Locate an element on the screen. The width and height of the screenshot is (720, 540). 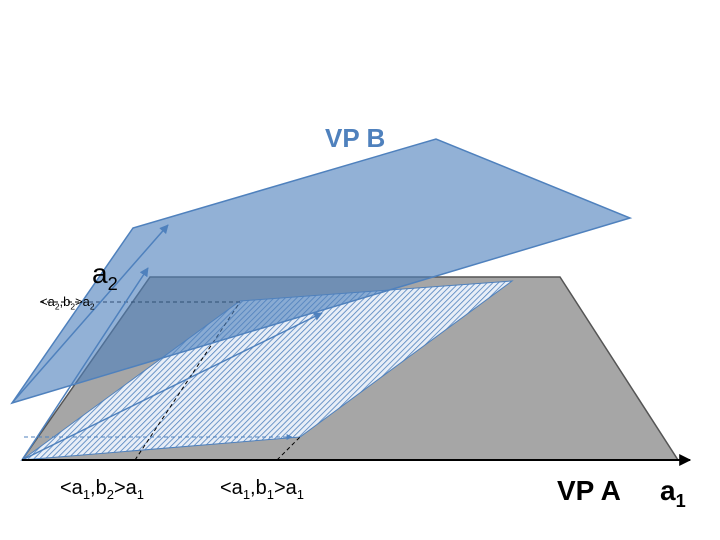
label-axis-a2: a2 is located at coordinates (105, 276).